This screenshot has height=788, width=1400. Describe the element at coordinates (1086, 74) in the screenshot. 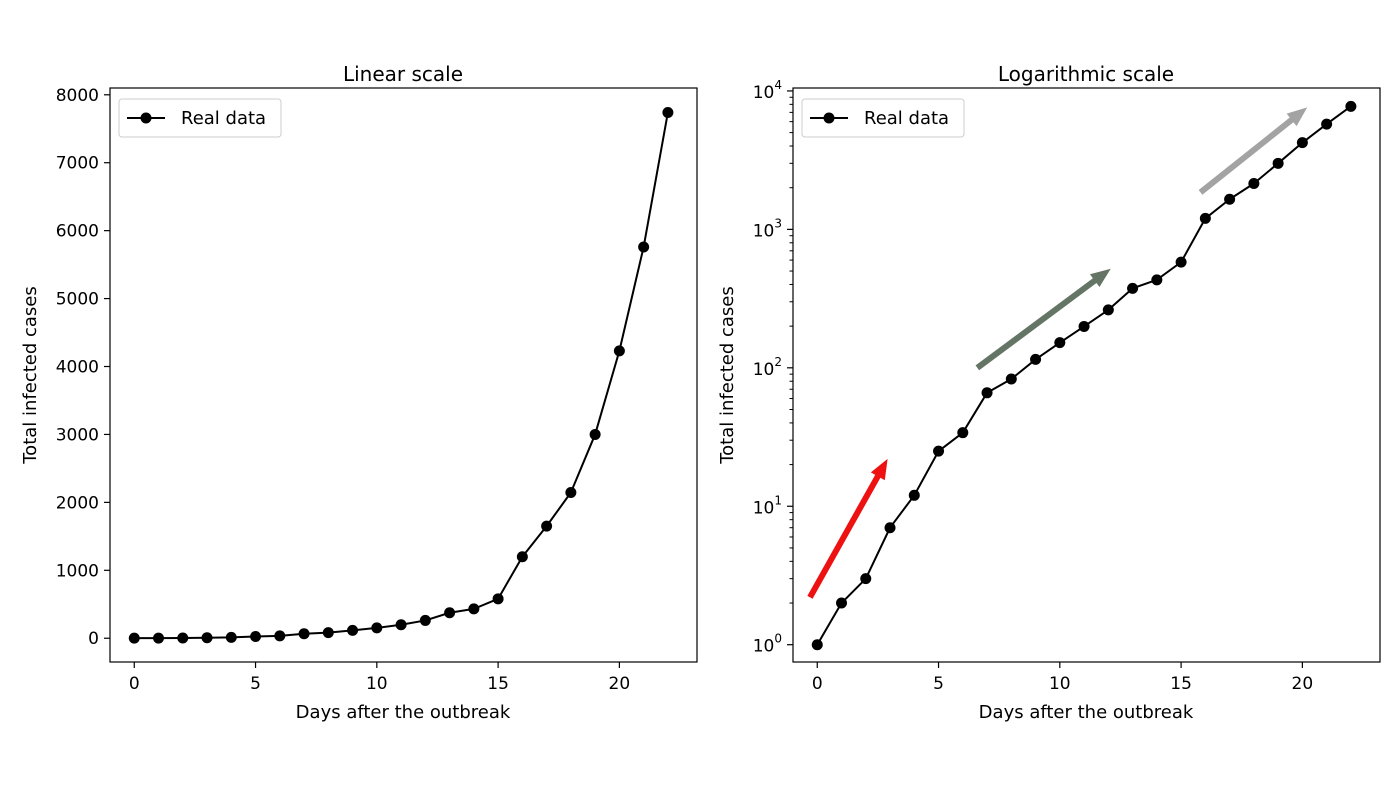

I see `chart-title: Logarithmic scale` at that location.